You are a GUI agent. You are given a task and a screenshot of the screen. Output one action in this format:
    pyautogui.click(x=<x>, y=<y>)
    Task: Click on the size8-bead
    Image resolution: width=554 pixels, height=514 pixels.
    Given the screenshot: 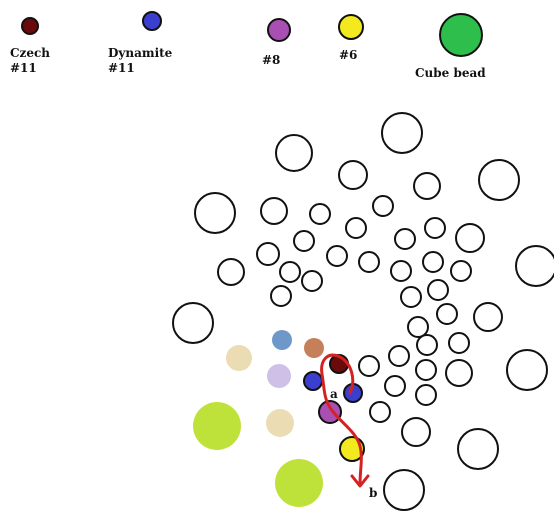 What is the action you would take?
    pyautogui.click(x=330, y=412)
    